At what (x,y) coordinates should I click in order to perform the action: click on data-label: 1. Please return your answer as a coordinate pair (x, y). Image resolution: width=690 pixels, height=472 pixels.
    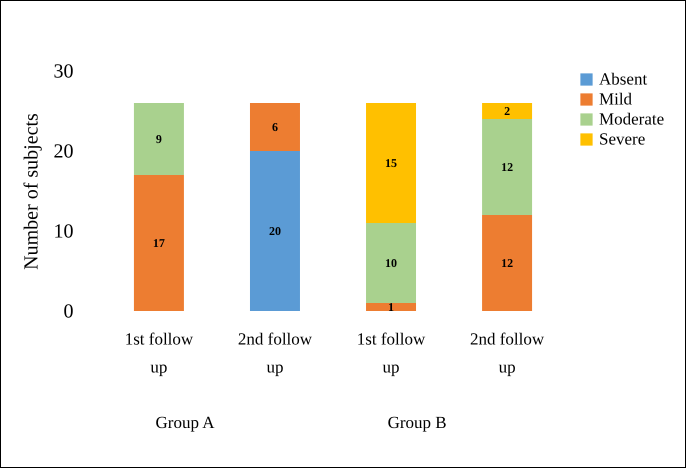
    Looking at the image, I should click on (391, 307).